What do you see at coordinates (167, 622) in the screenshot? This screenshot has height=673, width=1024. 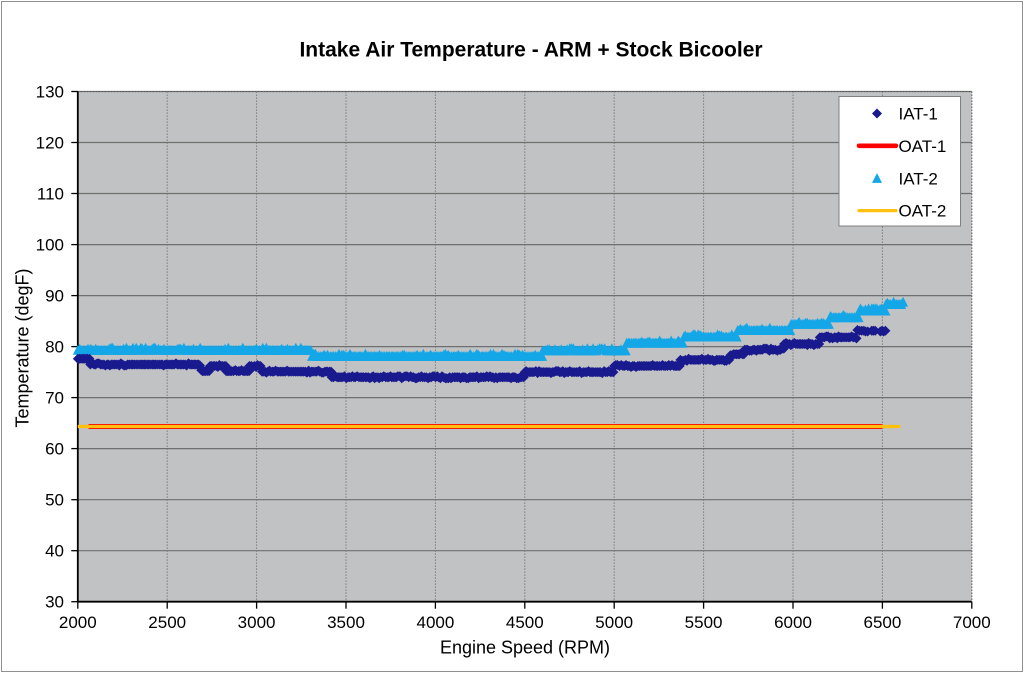 I see `svg-text: 2500` at bounding box center [167, 622].